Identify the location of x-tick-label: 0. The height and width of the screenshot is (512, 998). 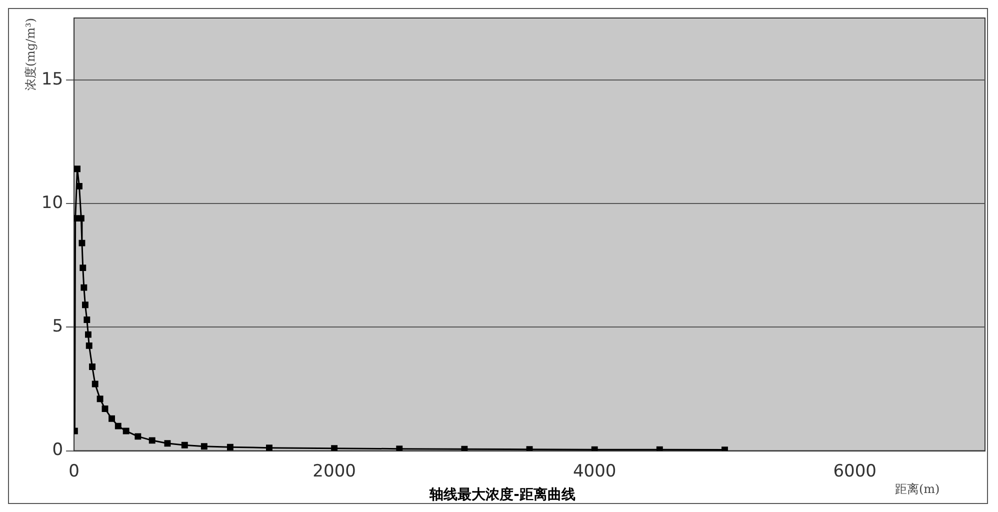
(74, 471).